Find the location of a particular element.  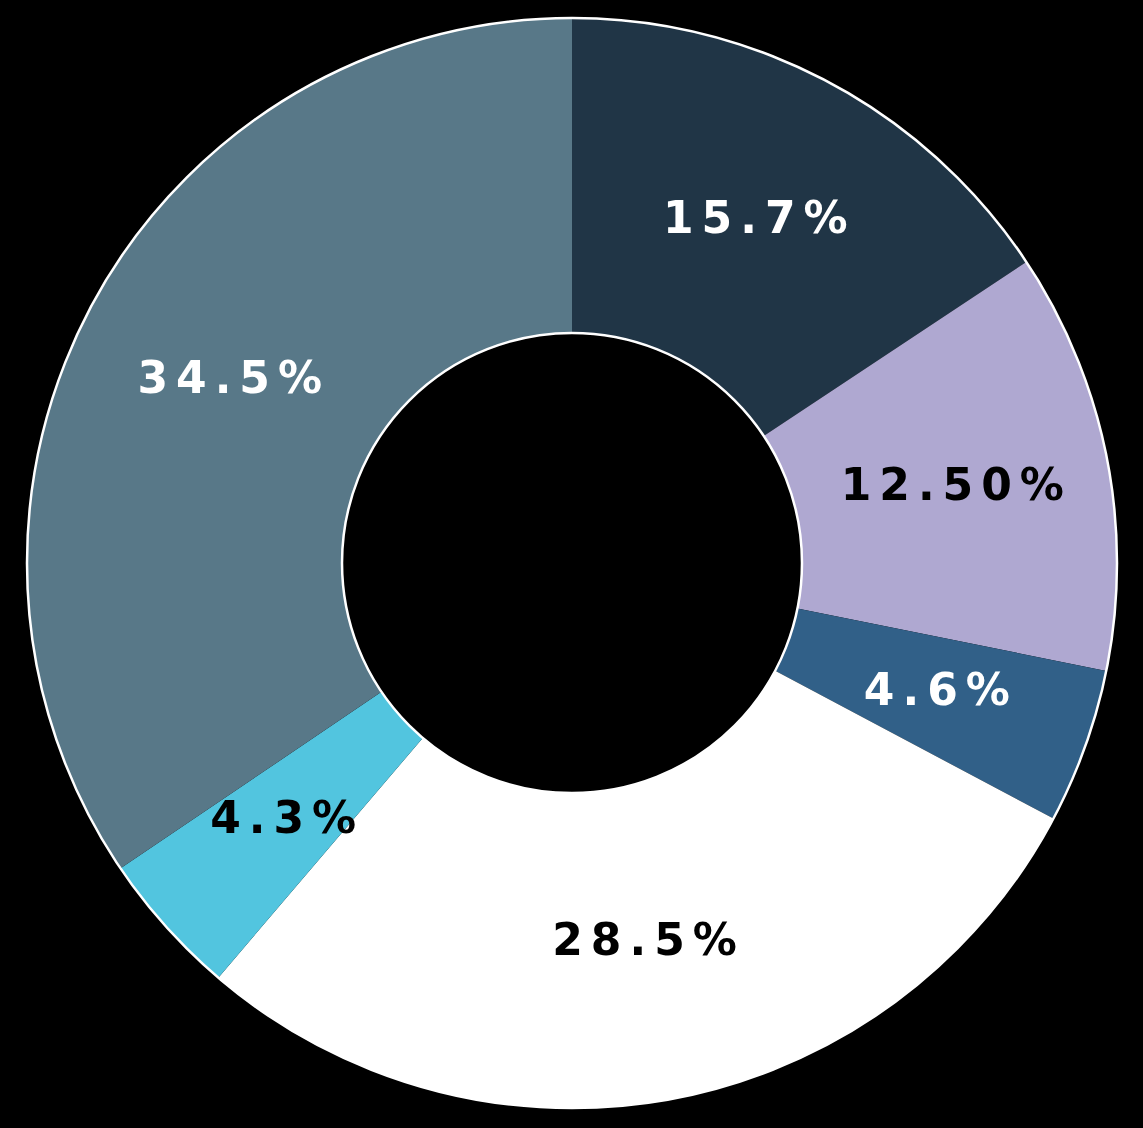

data-label: 15.7% is located at coordinates (759, 218).